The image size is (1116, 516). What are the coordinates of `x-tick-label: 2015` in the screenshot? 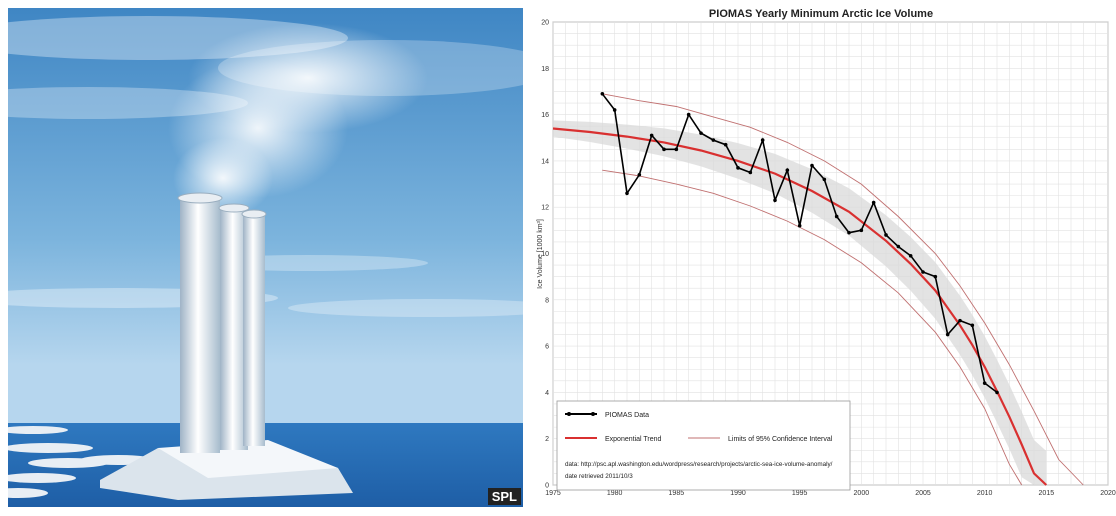 It's located at (1047, 493).